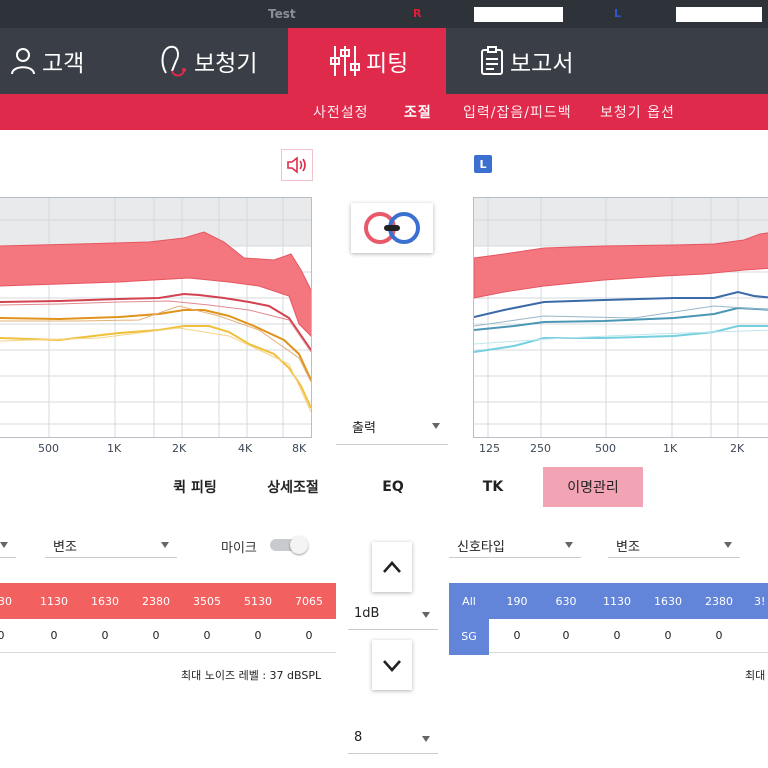  What do you see at coordinates (358, 737) in the screenshot?
I see `channel-select-value: 8` at bounding box center [358, 737].